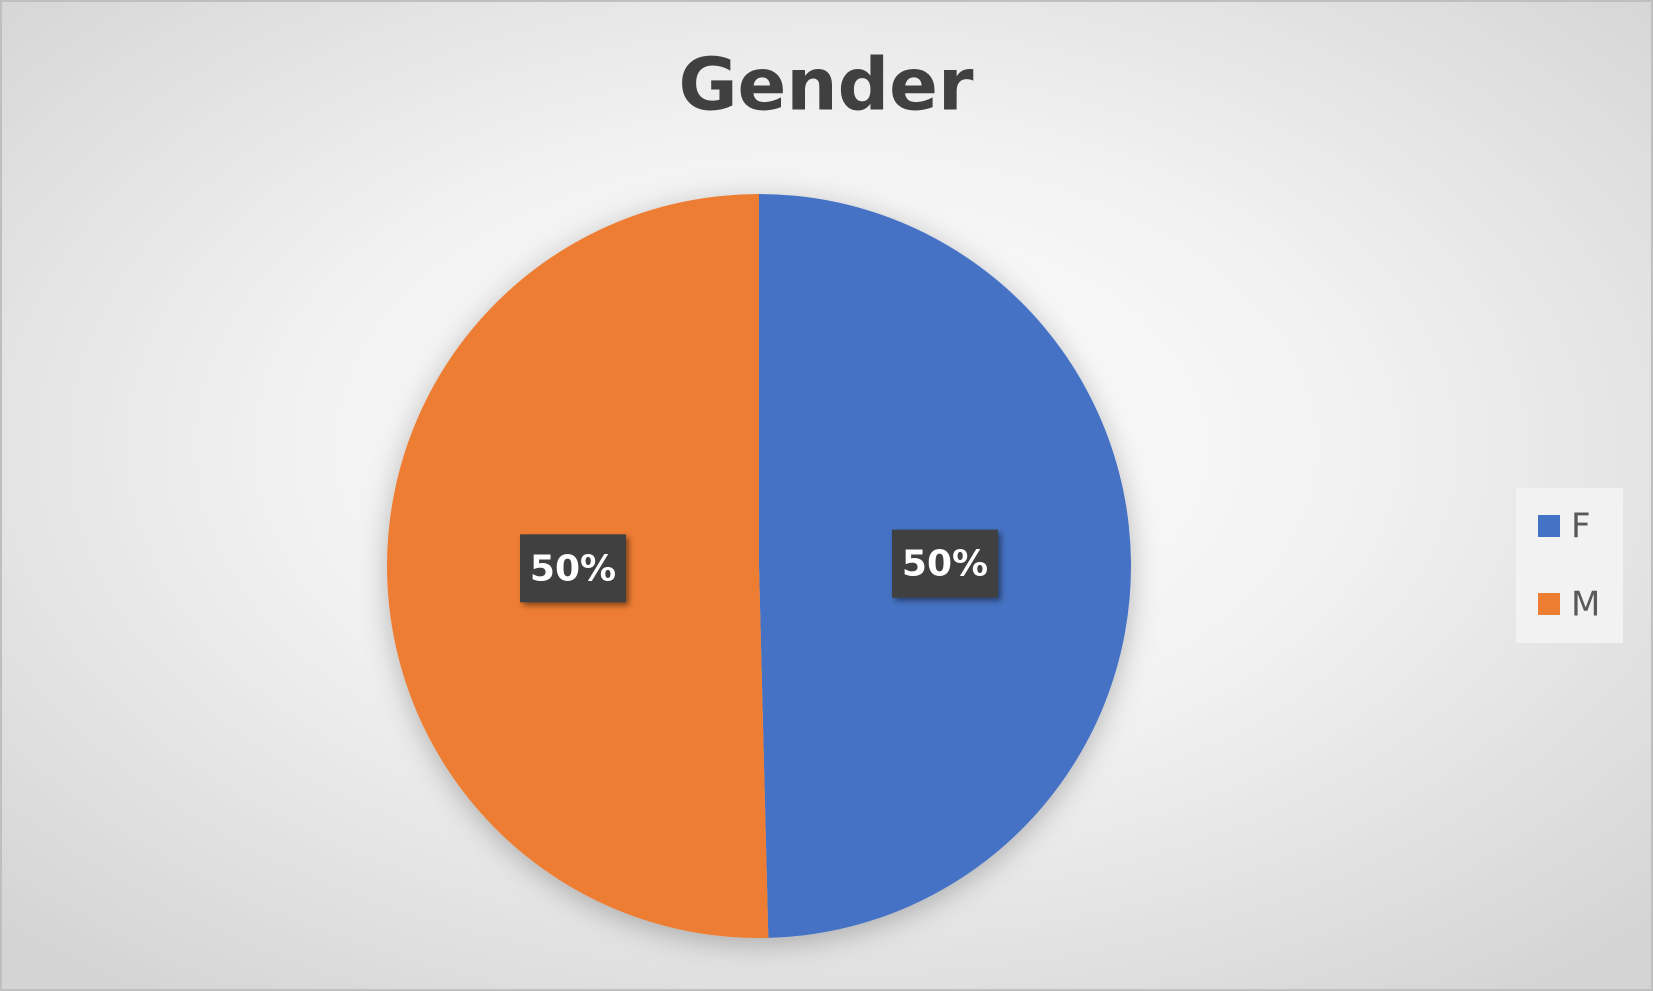 This screenshot has width=1653, height=991. Describe the element at coordinates (826, 85) in the screenshot. I see `chart-title: Gender` at that location.